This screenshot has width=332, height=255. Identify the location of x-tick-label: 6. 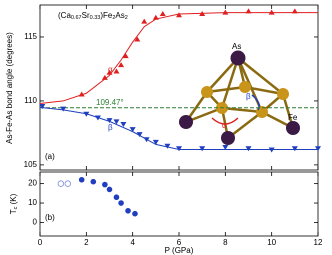
(179, 242).